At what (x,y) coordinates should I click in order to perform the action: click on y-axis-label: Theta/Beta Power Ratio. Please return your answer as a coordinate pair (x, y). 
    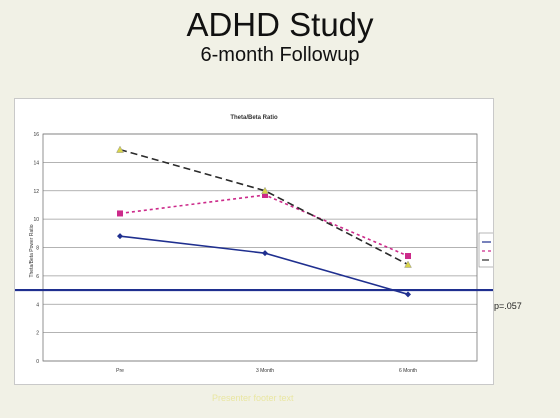
    Looking at the image, I should click on (32, 250).